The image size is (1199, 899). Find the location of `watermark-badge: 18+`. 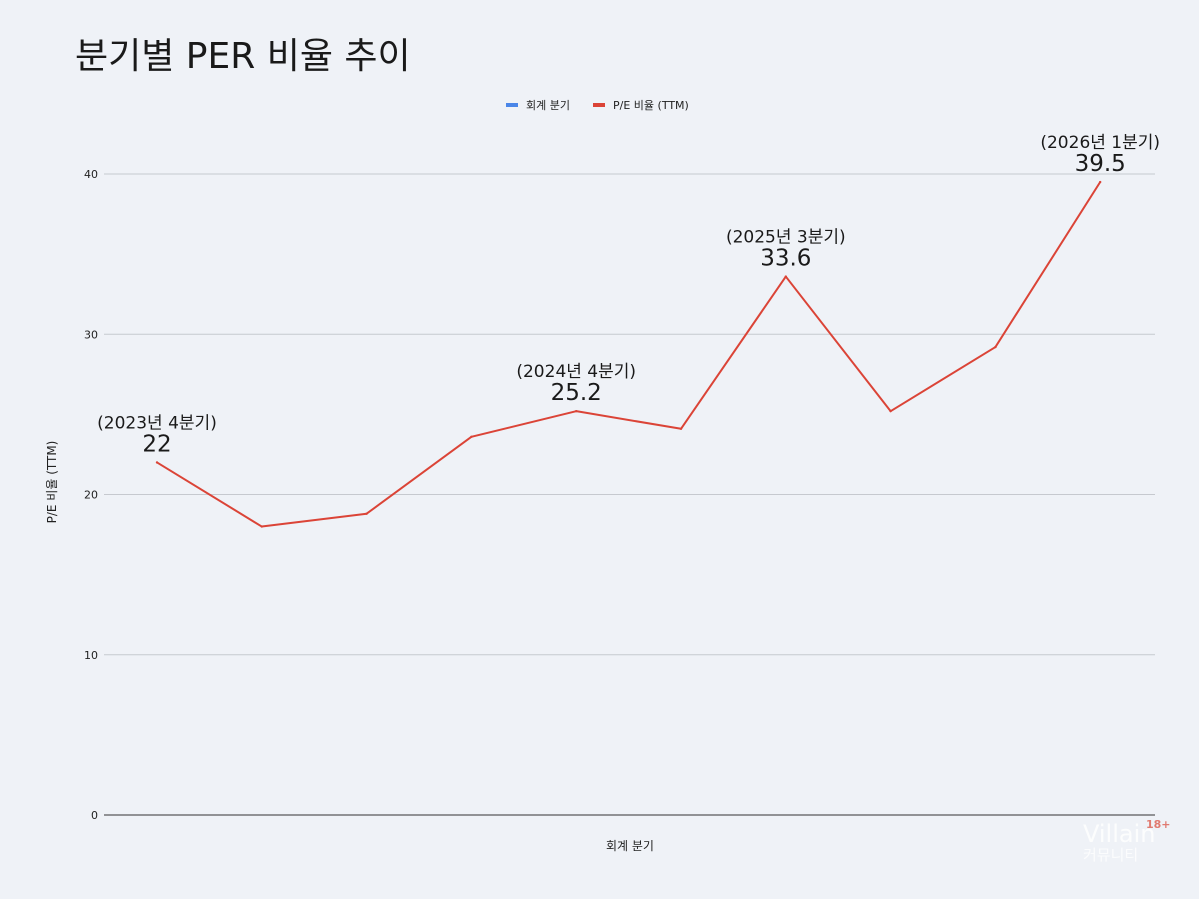

watermark-badge: 18+ is located at coordinates (1158, 824).